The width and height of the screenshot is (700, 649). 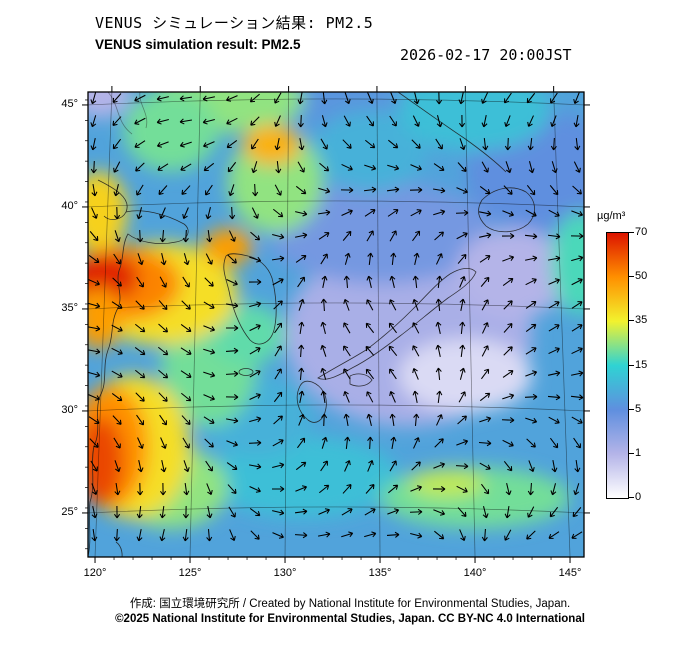 What do you see at coordinates (311, 401) in the screenshot?
I see `coastline-kyushu` at bounding box center [311, 401].